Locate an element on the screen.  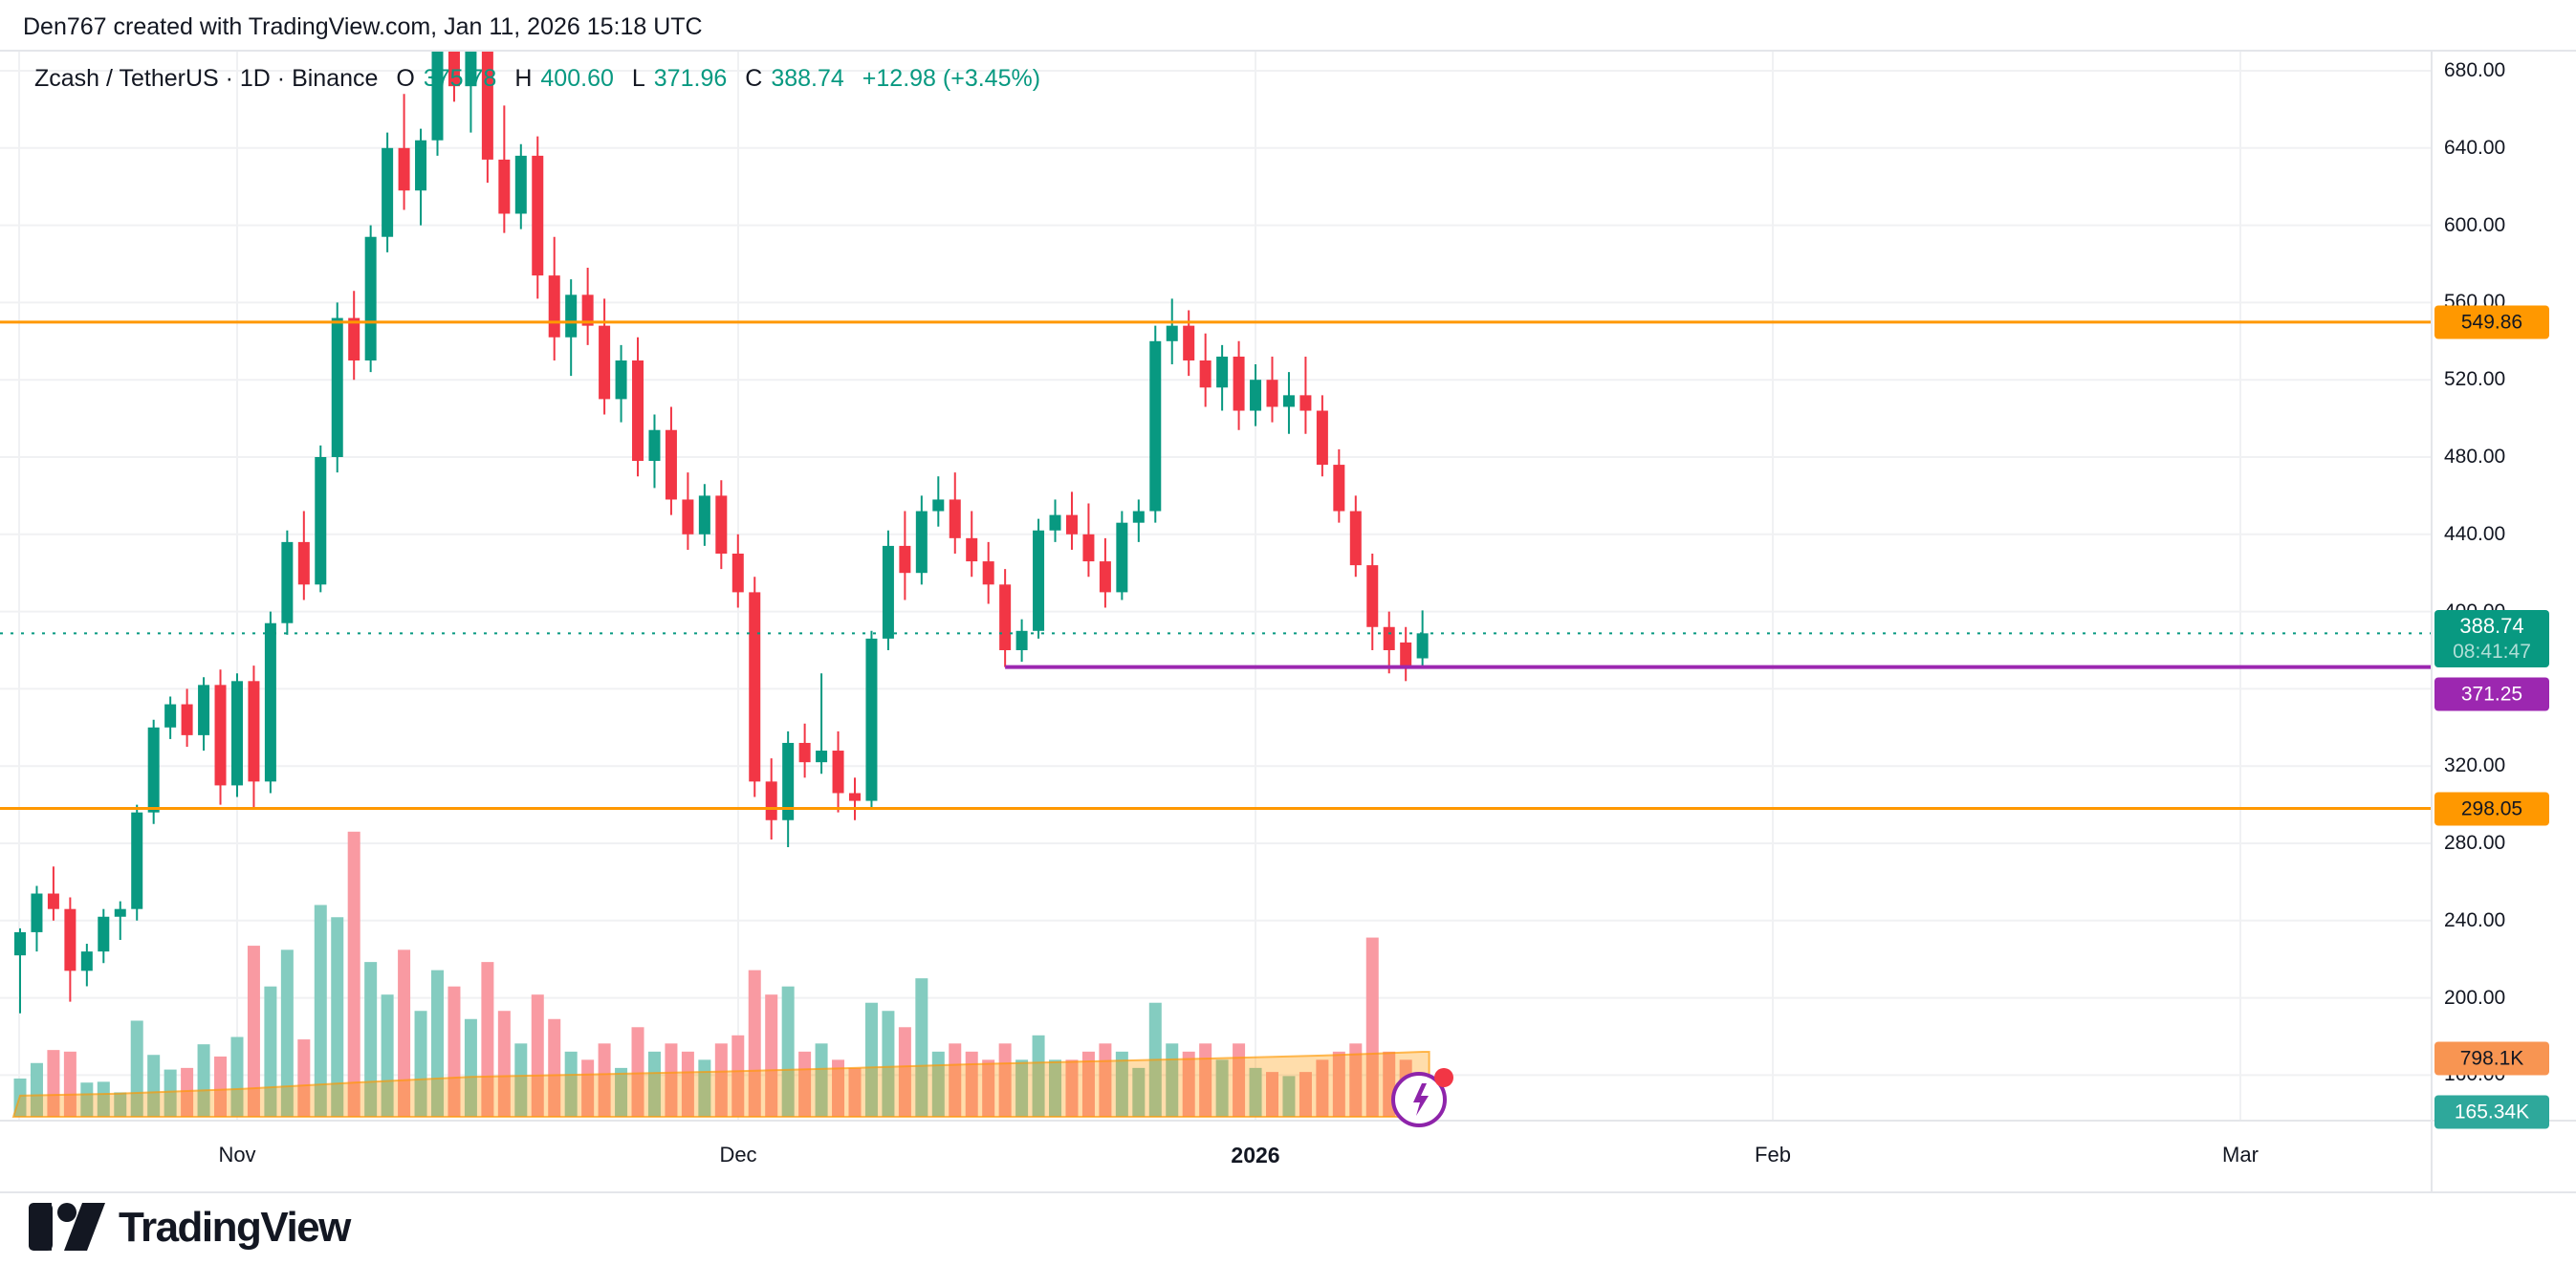
volume-overlay-area is located at coordinates (720, 1085).